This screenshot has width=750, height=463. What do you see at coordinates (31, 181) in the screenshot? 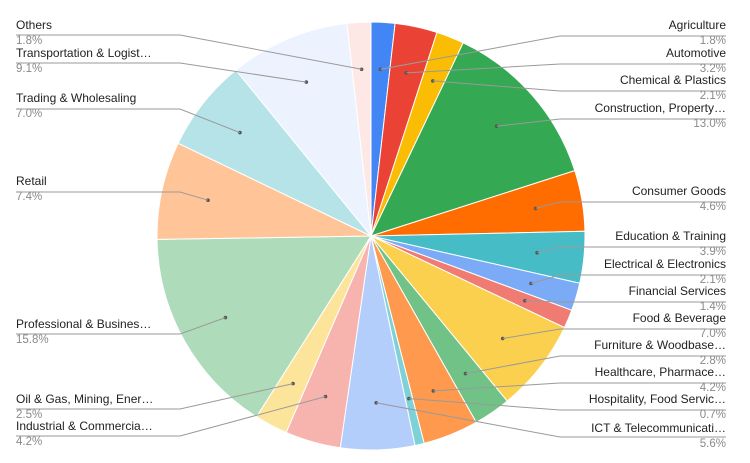
I see `slice-label-retail: Retail` at bounding box center [31, 181].